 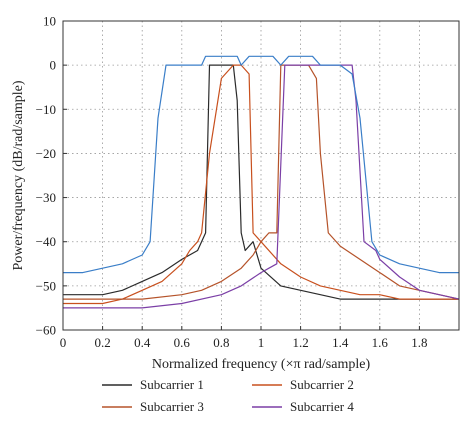 What do you see at coordinates (46, 153) in the screenshot?
I see `y-tick-label: −20` at bounding box center [46, 153].